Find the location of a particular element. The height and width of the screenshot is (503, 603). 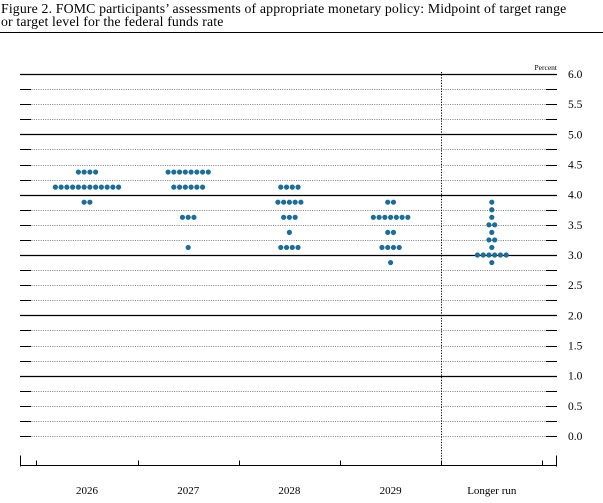

y-tick-label: 1.0 is located at coordinates (575, 377).